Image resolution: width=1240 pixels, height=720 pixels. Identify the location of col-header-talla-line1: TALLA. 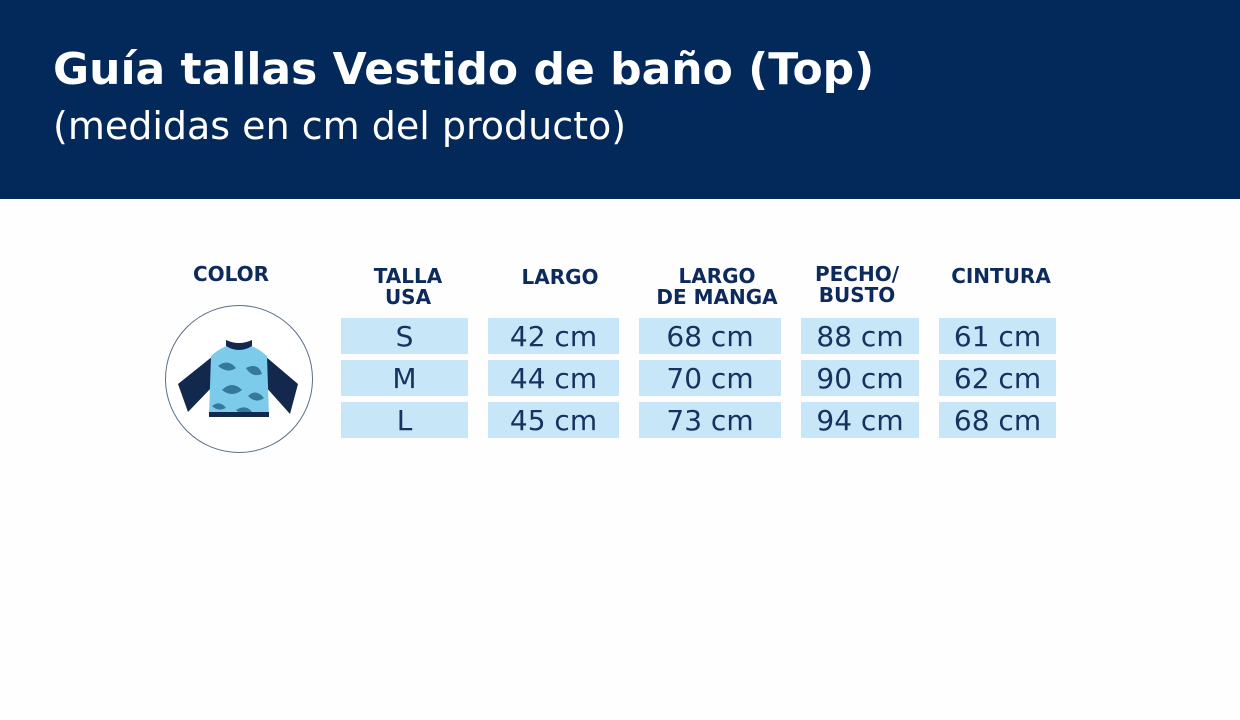
(408, 276).